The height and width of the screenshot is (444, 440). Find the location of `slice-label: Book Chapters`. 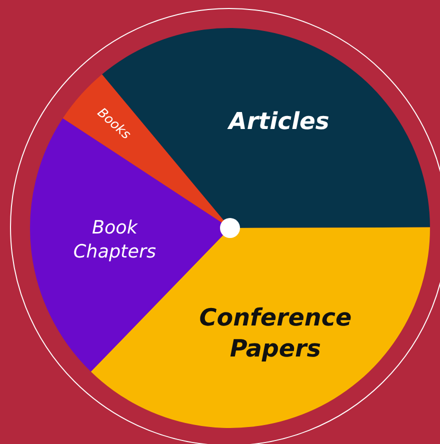

slice-label: Book Chapters is located at coordinates (114, 240).